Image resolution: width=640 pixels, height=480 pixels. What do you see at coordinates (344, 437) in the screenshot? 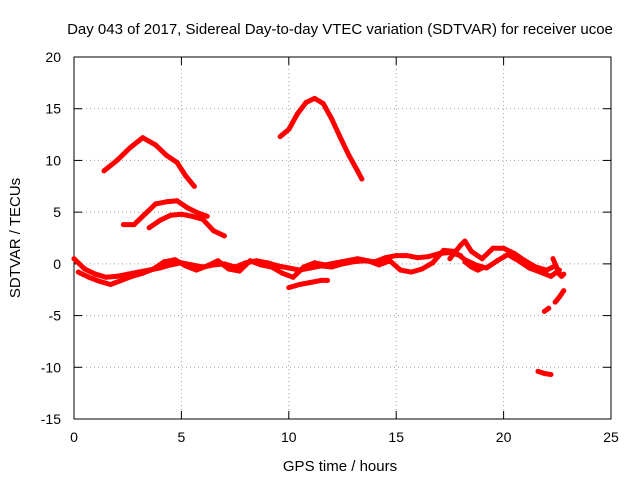
I see `x-tick-labels: 0 5 10 15 20 25` at bounding box center [344, 437].